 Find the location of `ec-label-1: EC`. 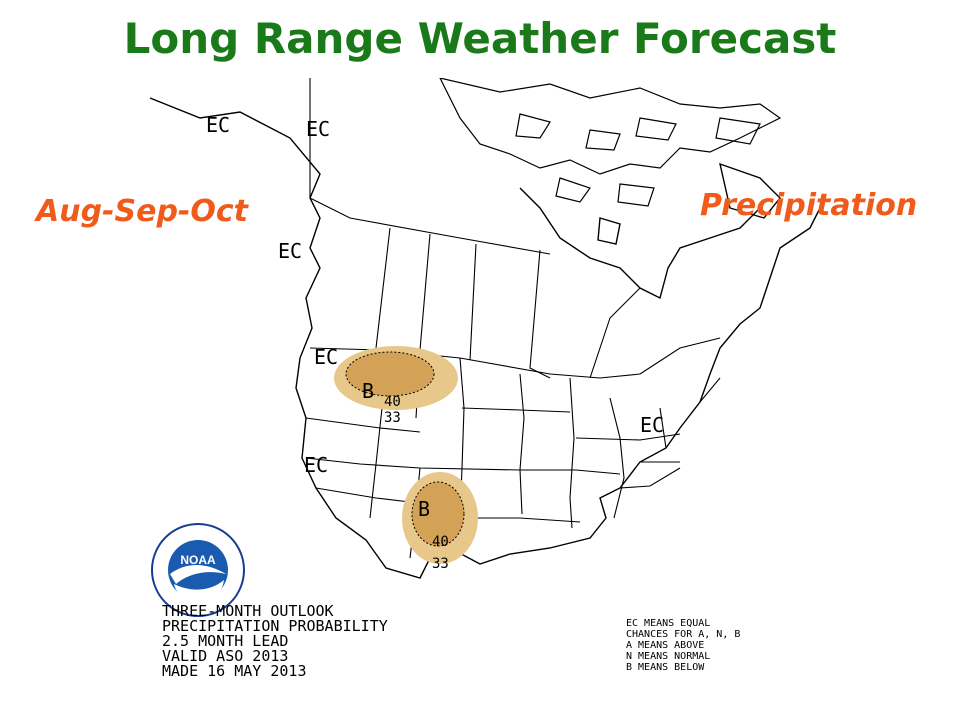

ec-label-1: EC is located at coordinates (218, 125).